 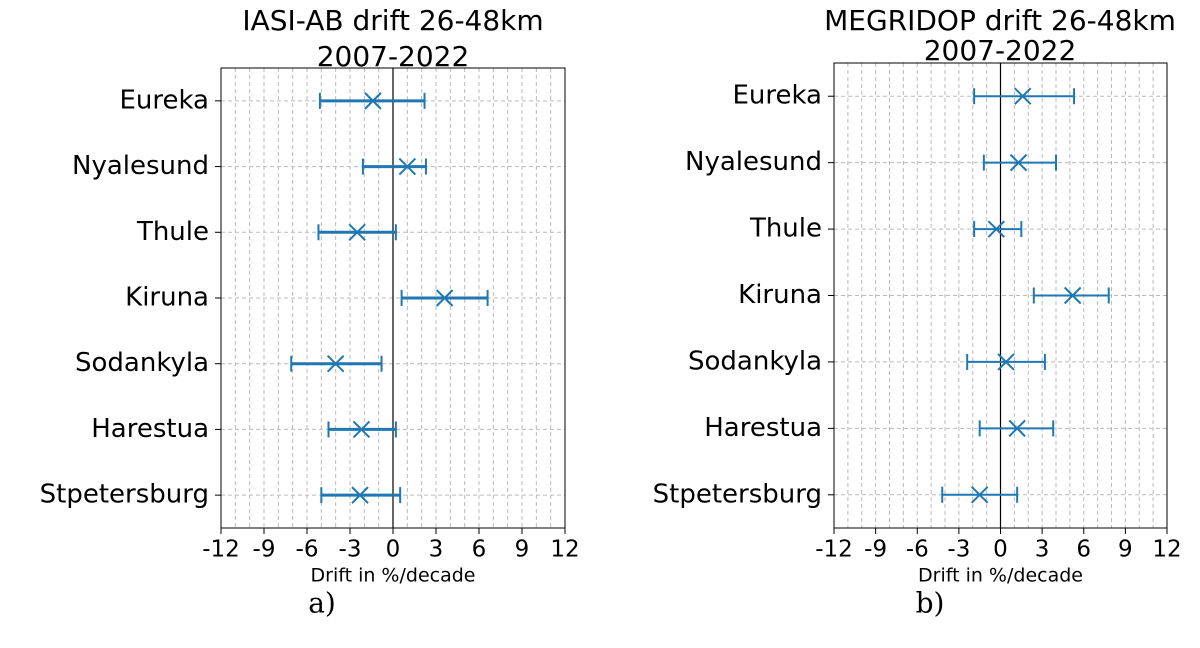 What do you see at coordinates (930, 603) in the screenshot?
I see `panel-caption: b)` at bounding box center [930, 603].